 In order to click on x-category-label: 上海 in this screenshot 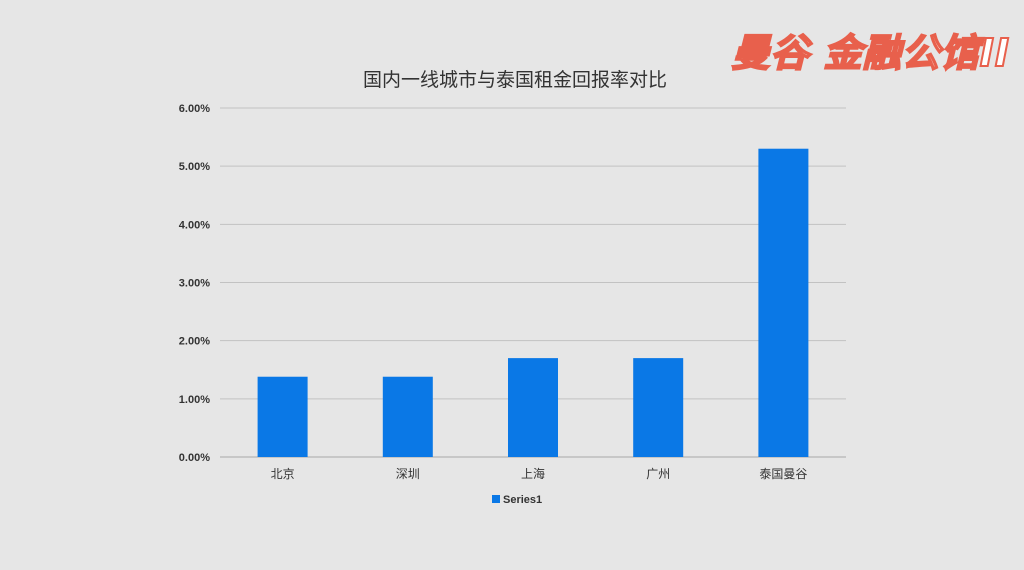, I will do `click(533, 473)`.